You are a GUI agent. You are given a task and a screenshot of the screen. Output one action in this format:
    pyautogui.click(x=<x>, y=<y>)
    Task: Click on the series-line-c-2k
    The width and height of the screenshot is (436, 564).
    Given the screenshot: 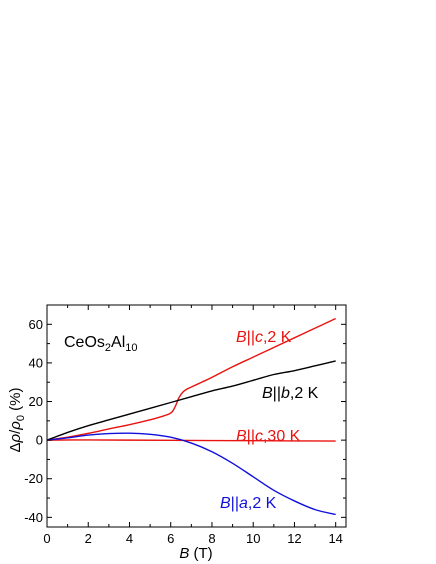 What is the action you would take?
    pyautogui.click(x=191, y=379)
    